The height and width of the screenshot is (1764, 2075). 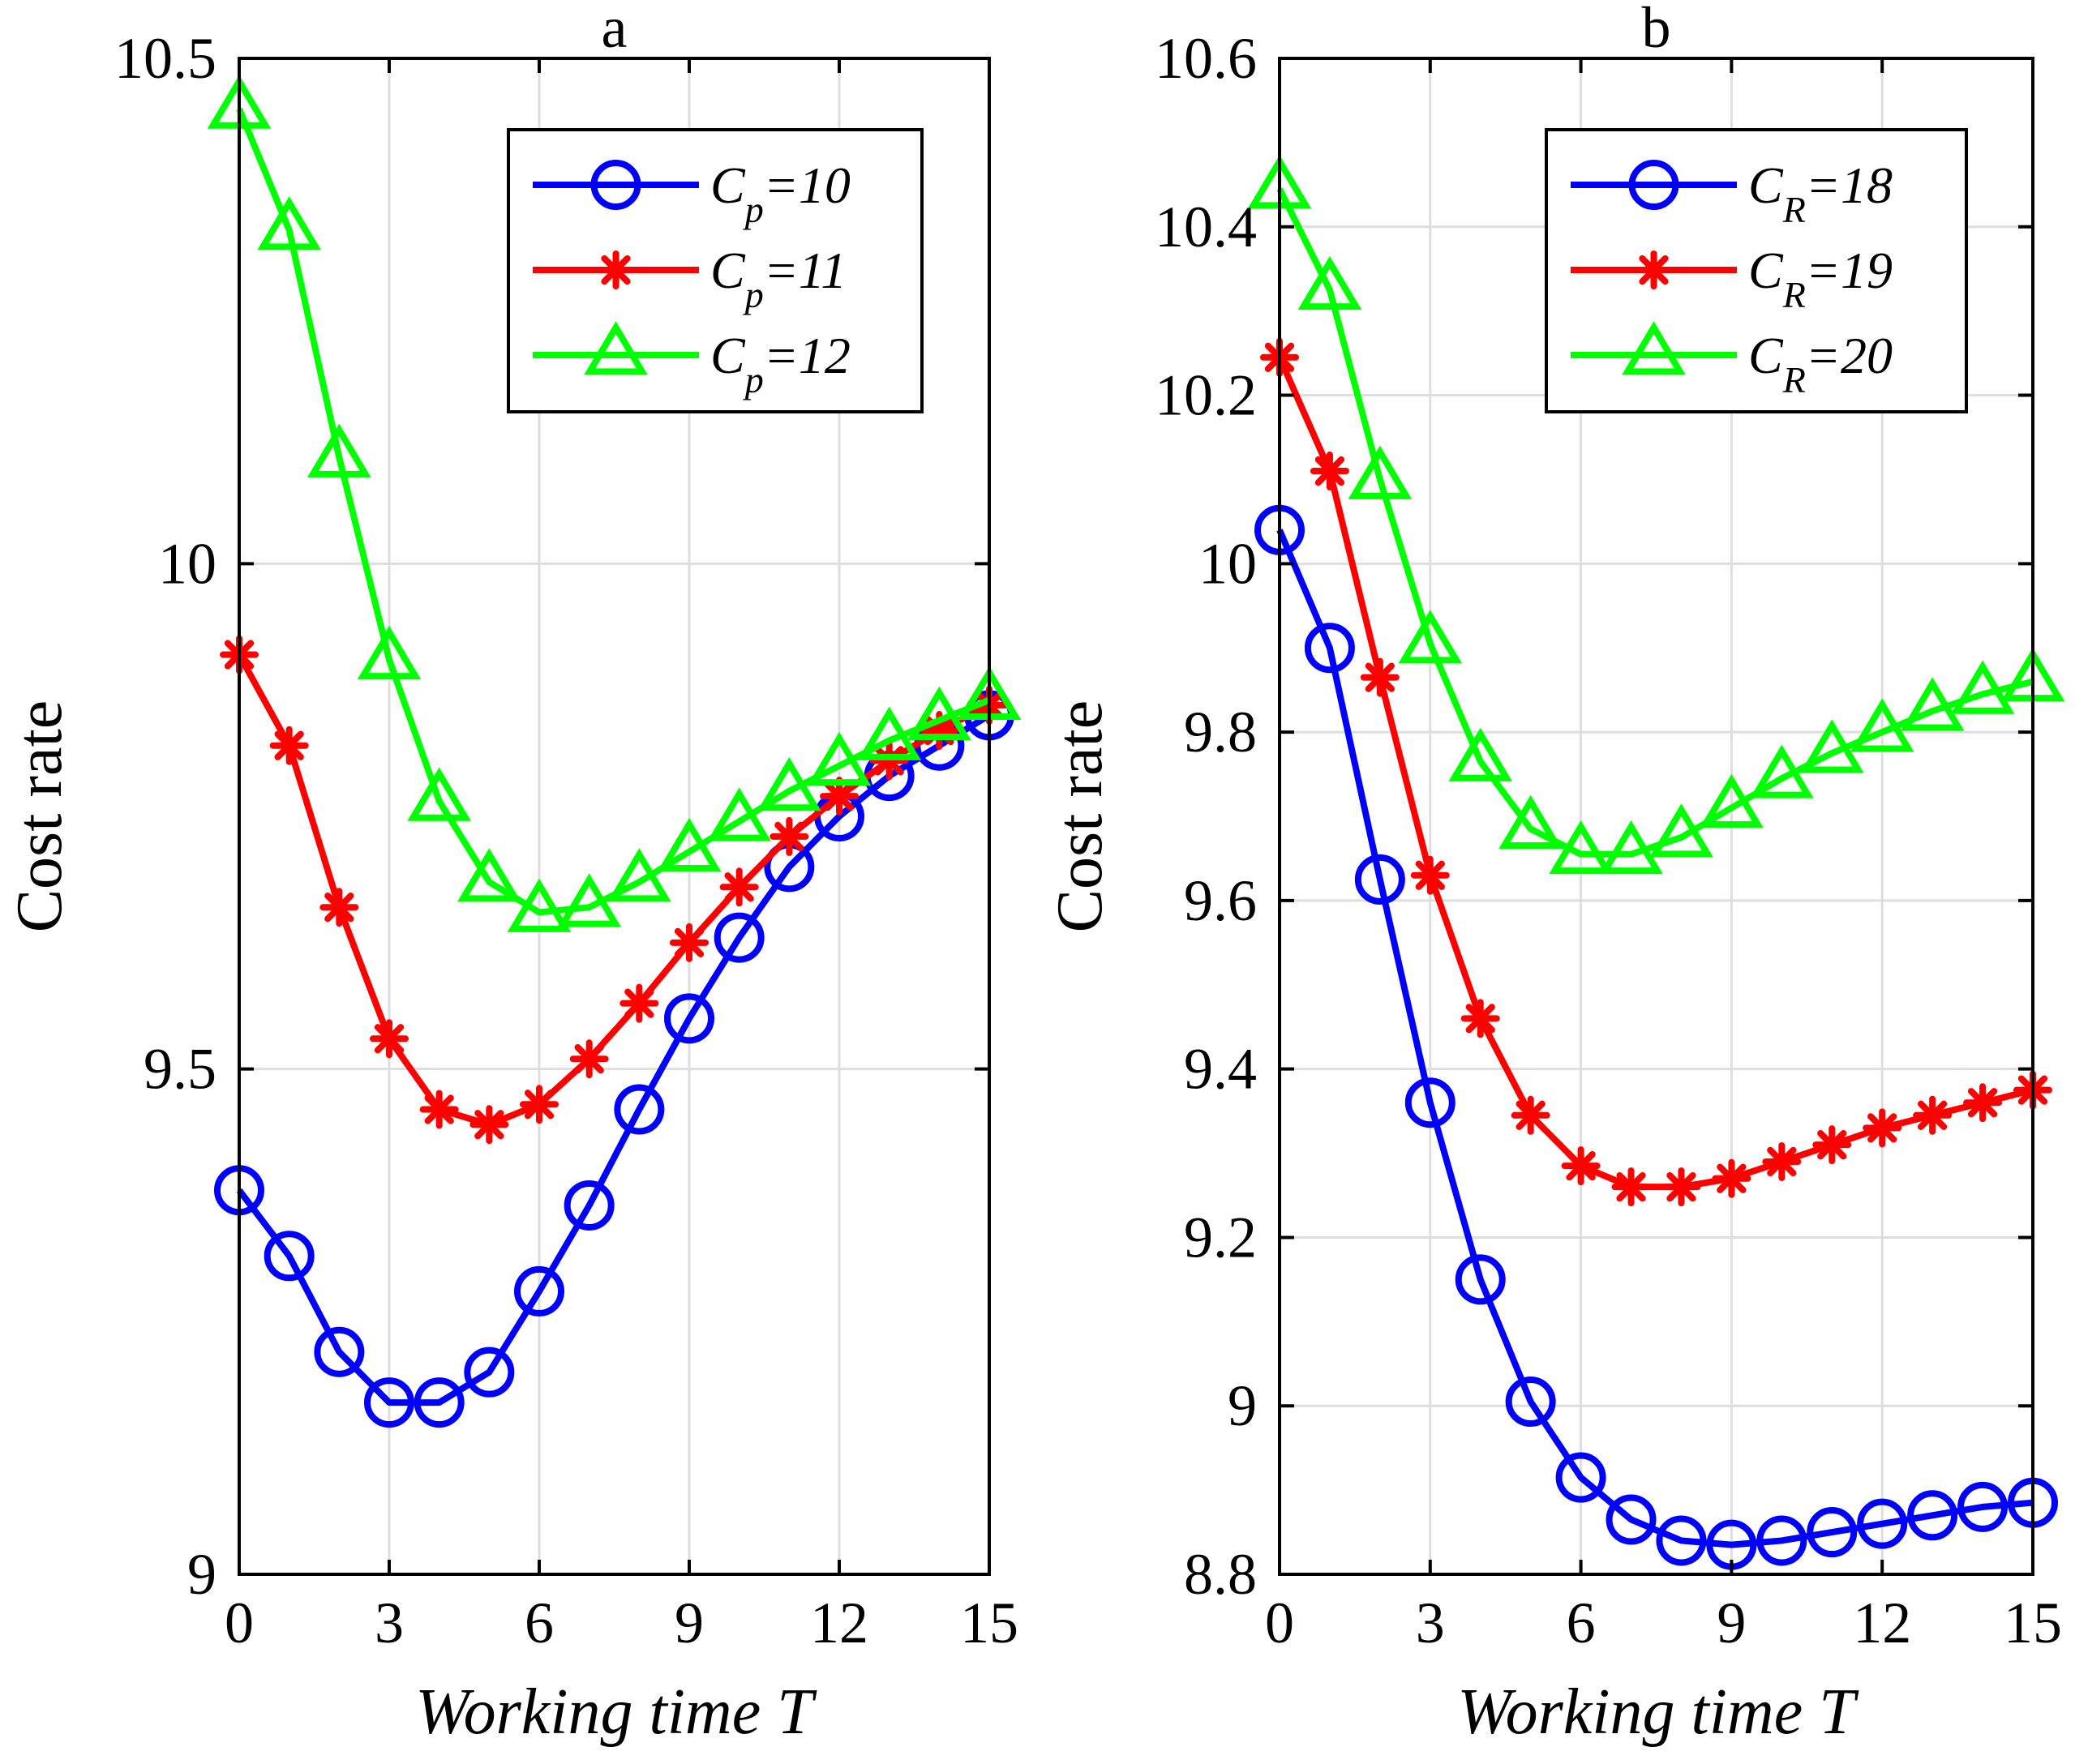 I want to click on x-tick-label: 12, so click(x=839, y=1623).